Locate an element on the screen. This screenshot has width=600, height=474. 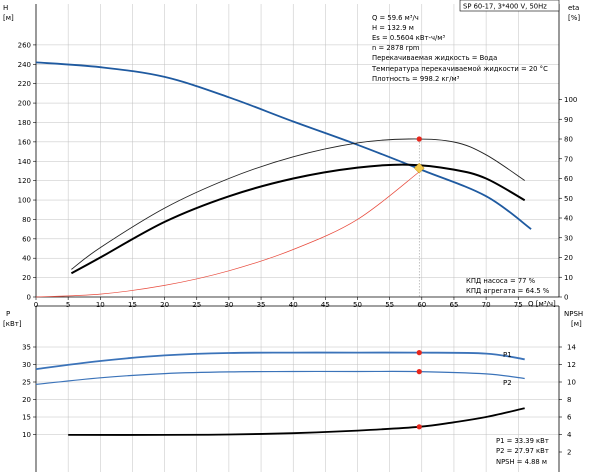
lower-operating-points is located at coordinates (419, 390).